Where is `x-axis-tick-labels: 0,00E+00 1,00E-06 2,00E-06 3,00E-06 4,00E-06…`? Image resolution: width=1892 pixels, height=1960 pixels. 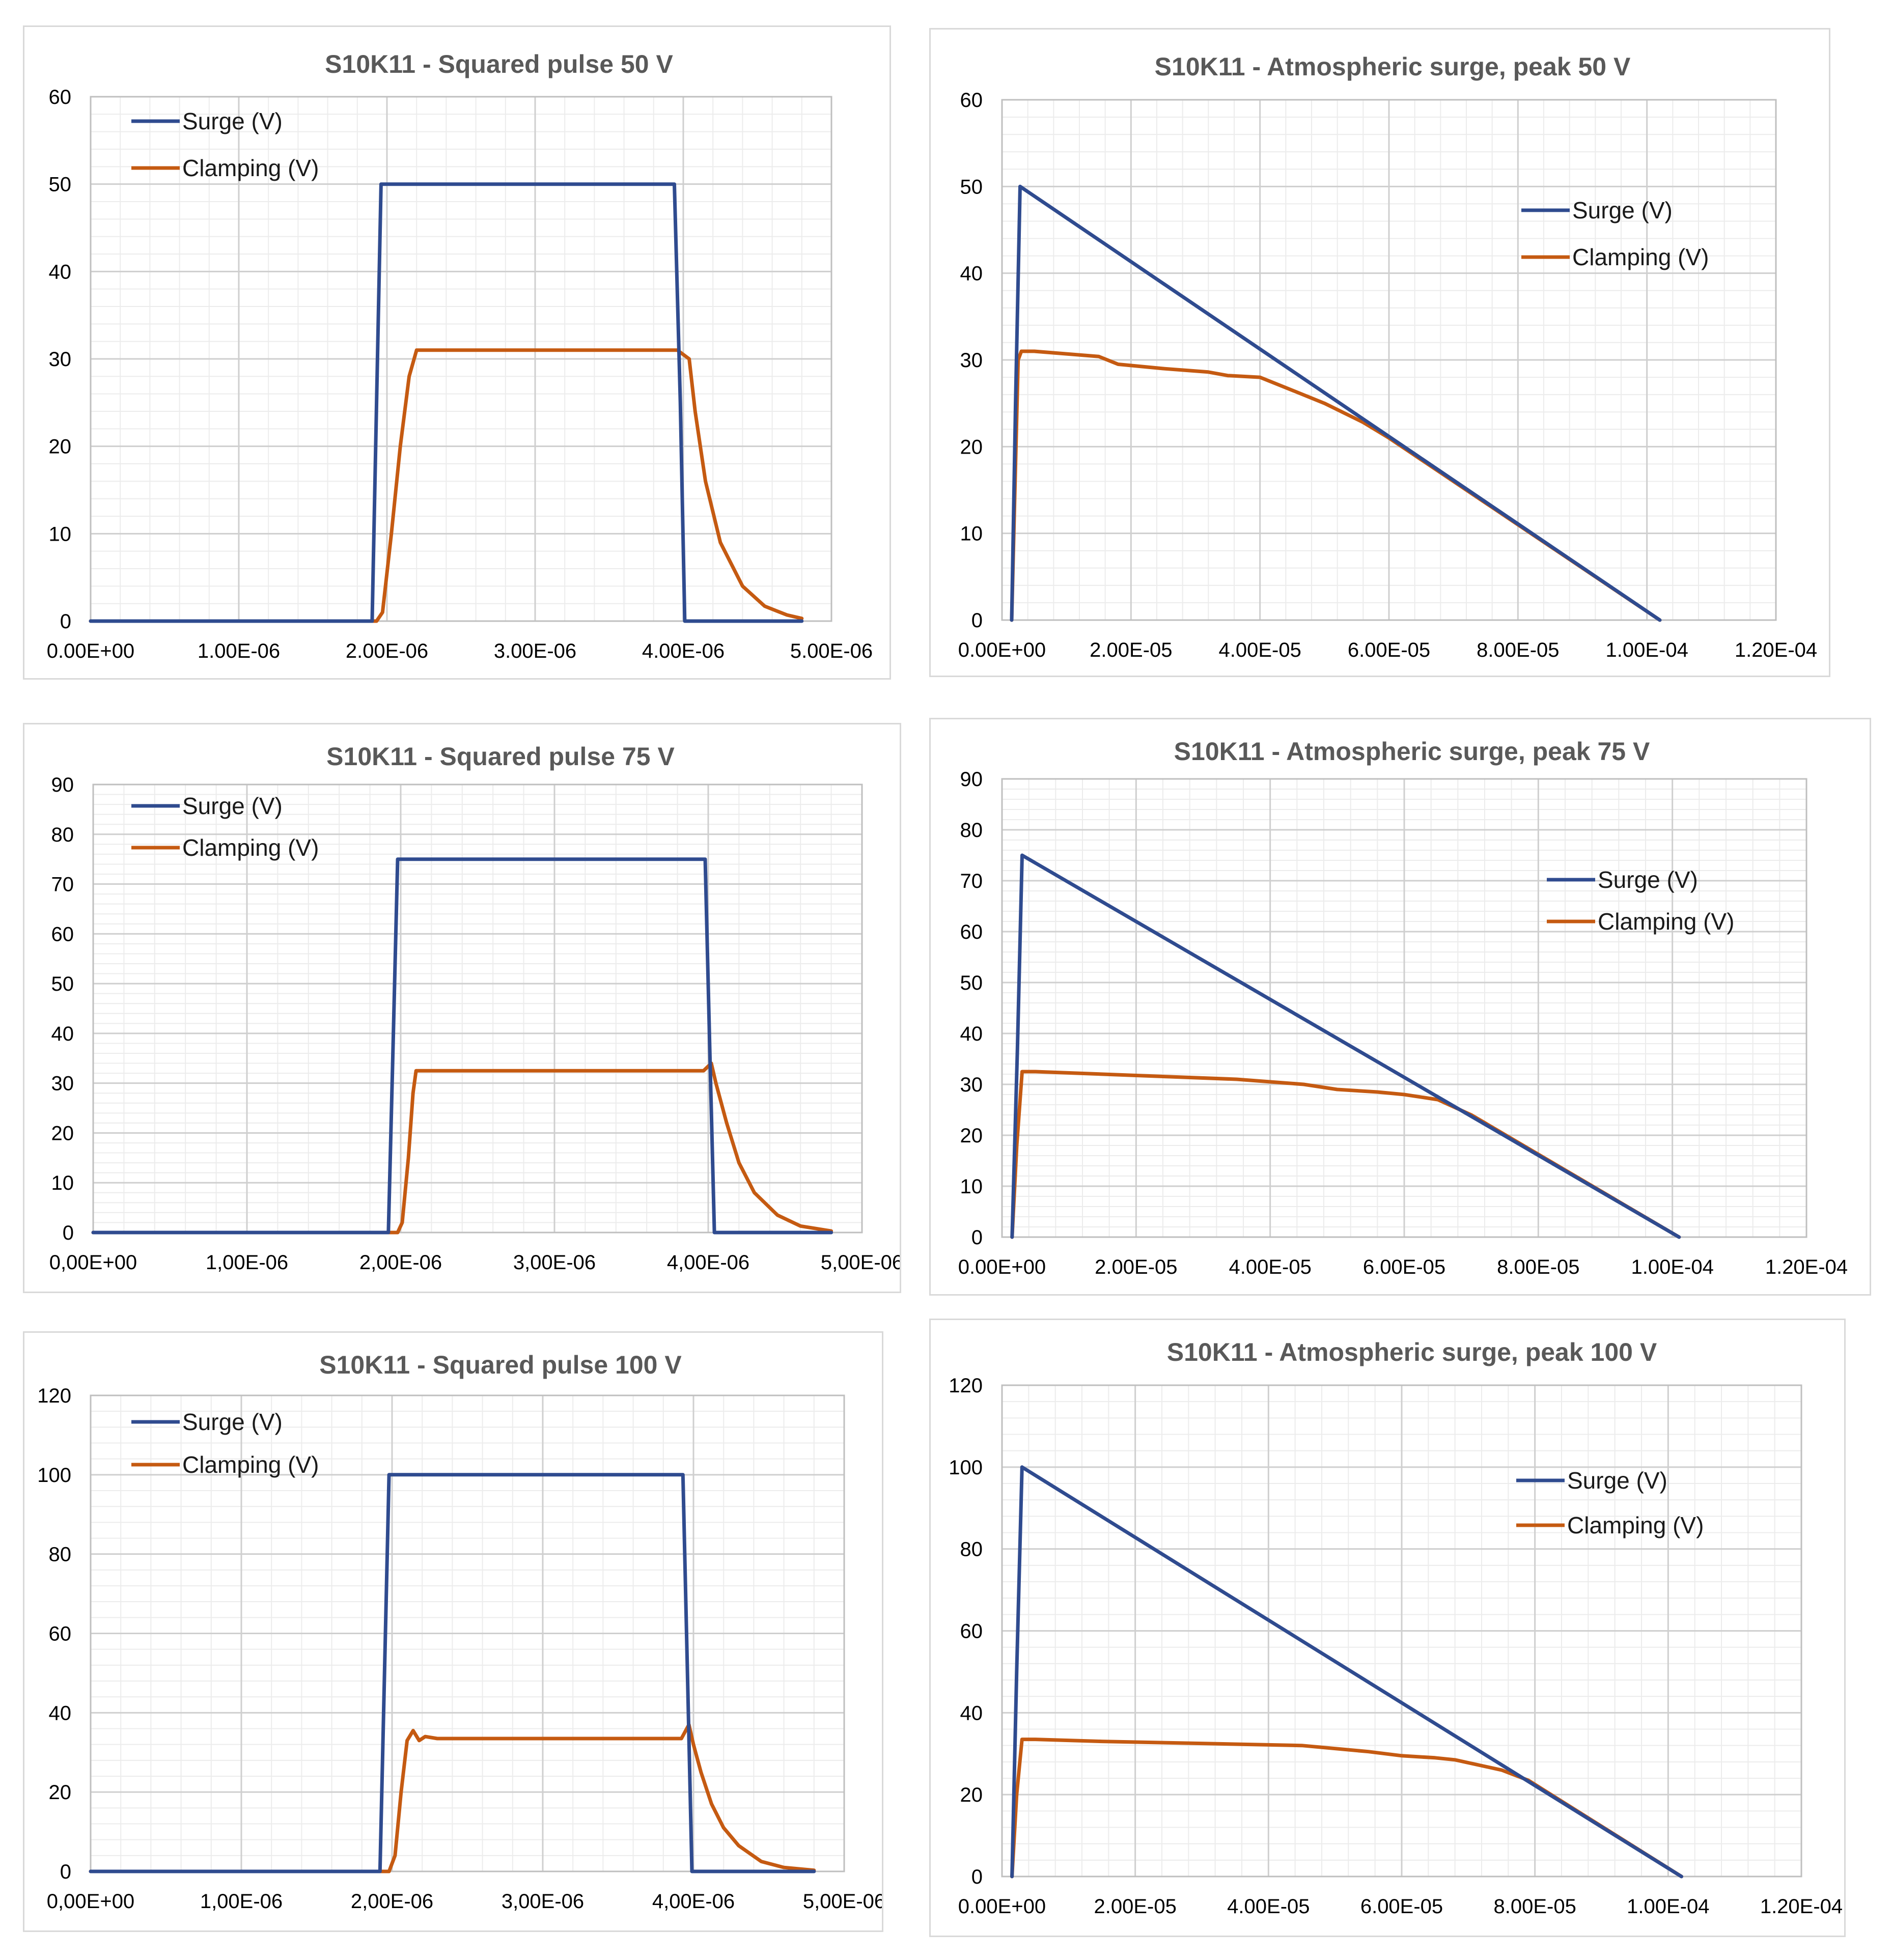
x-axis-tick-labels: 0,00E+00 1,00E-06 2,00E-06 3,00E-06 4,00E-06… is located at coordinates (465, 1901).